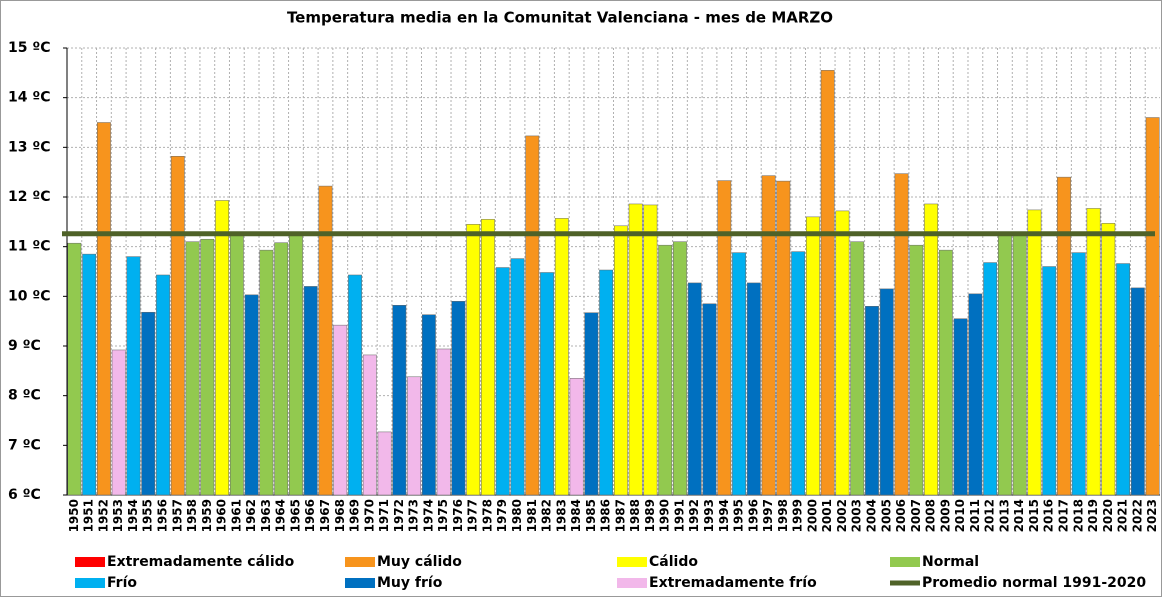  Describe the element at coordinates (798, 515) in the screenshot. I see `x-tick-label: 1999` at that location.